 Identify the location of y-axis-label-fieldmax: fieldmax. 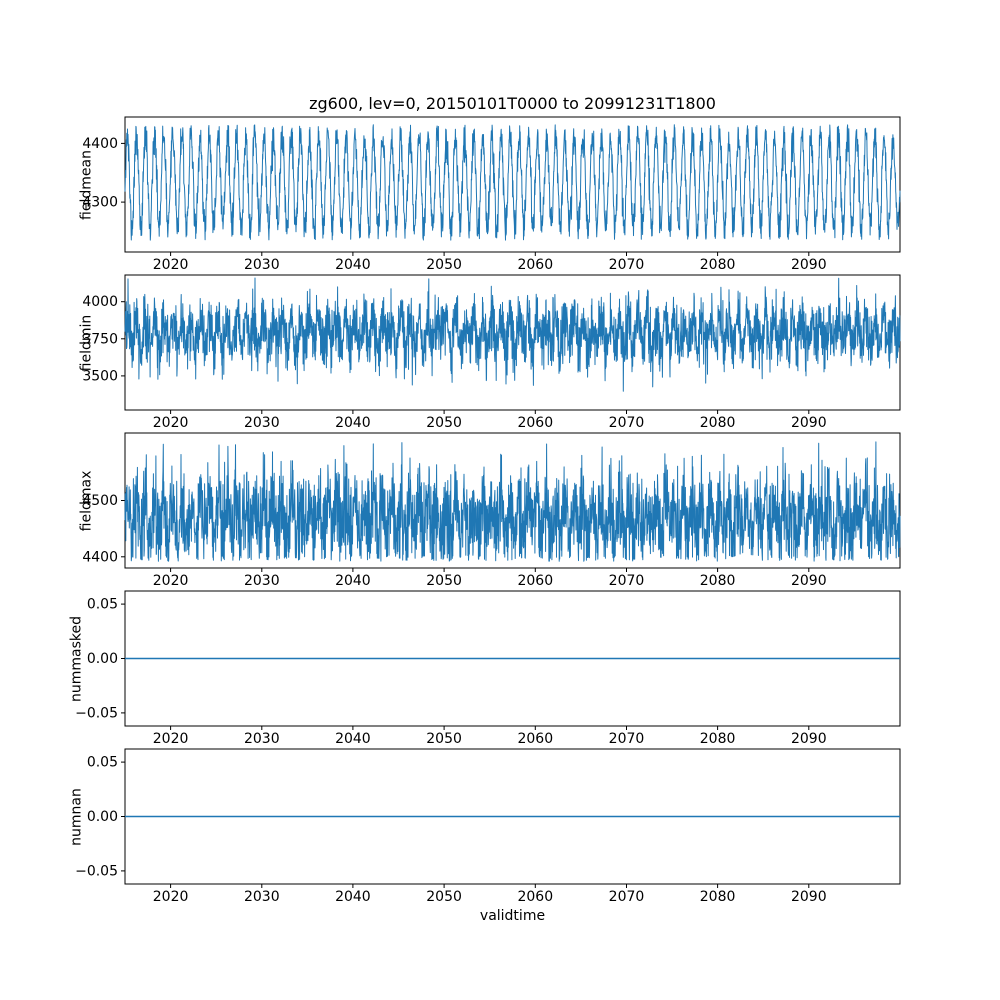
(86, 501).